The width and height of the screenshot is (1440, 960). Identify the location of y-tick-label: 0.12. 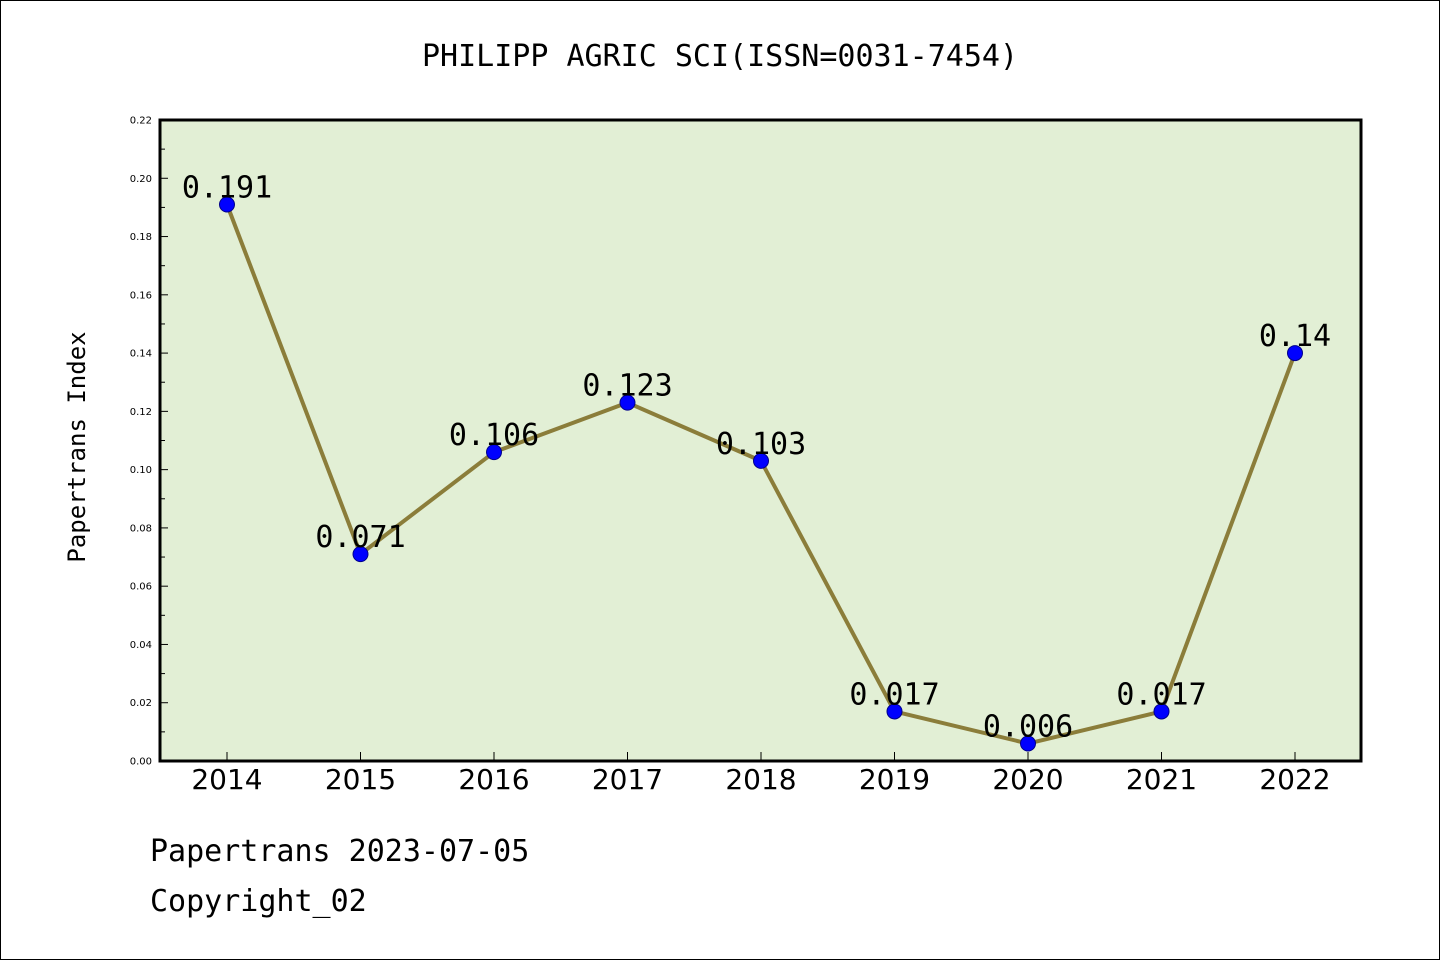
(141, 412).